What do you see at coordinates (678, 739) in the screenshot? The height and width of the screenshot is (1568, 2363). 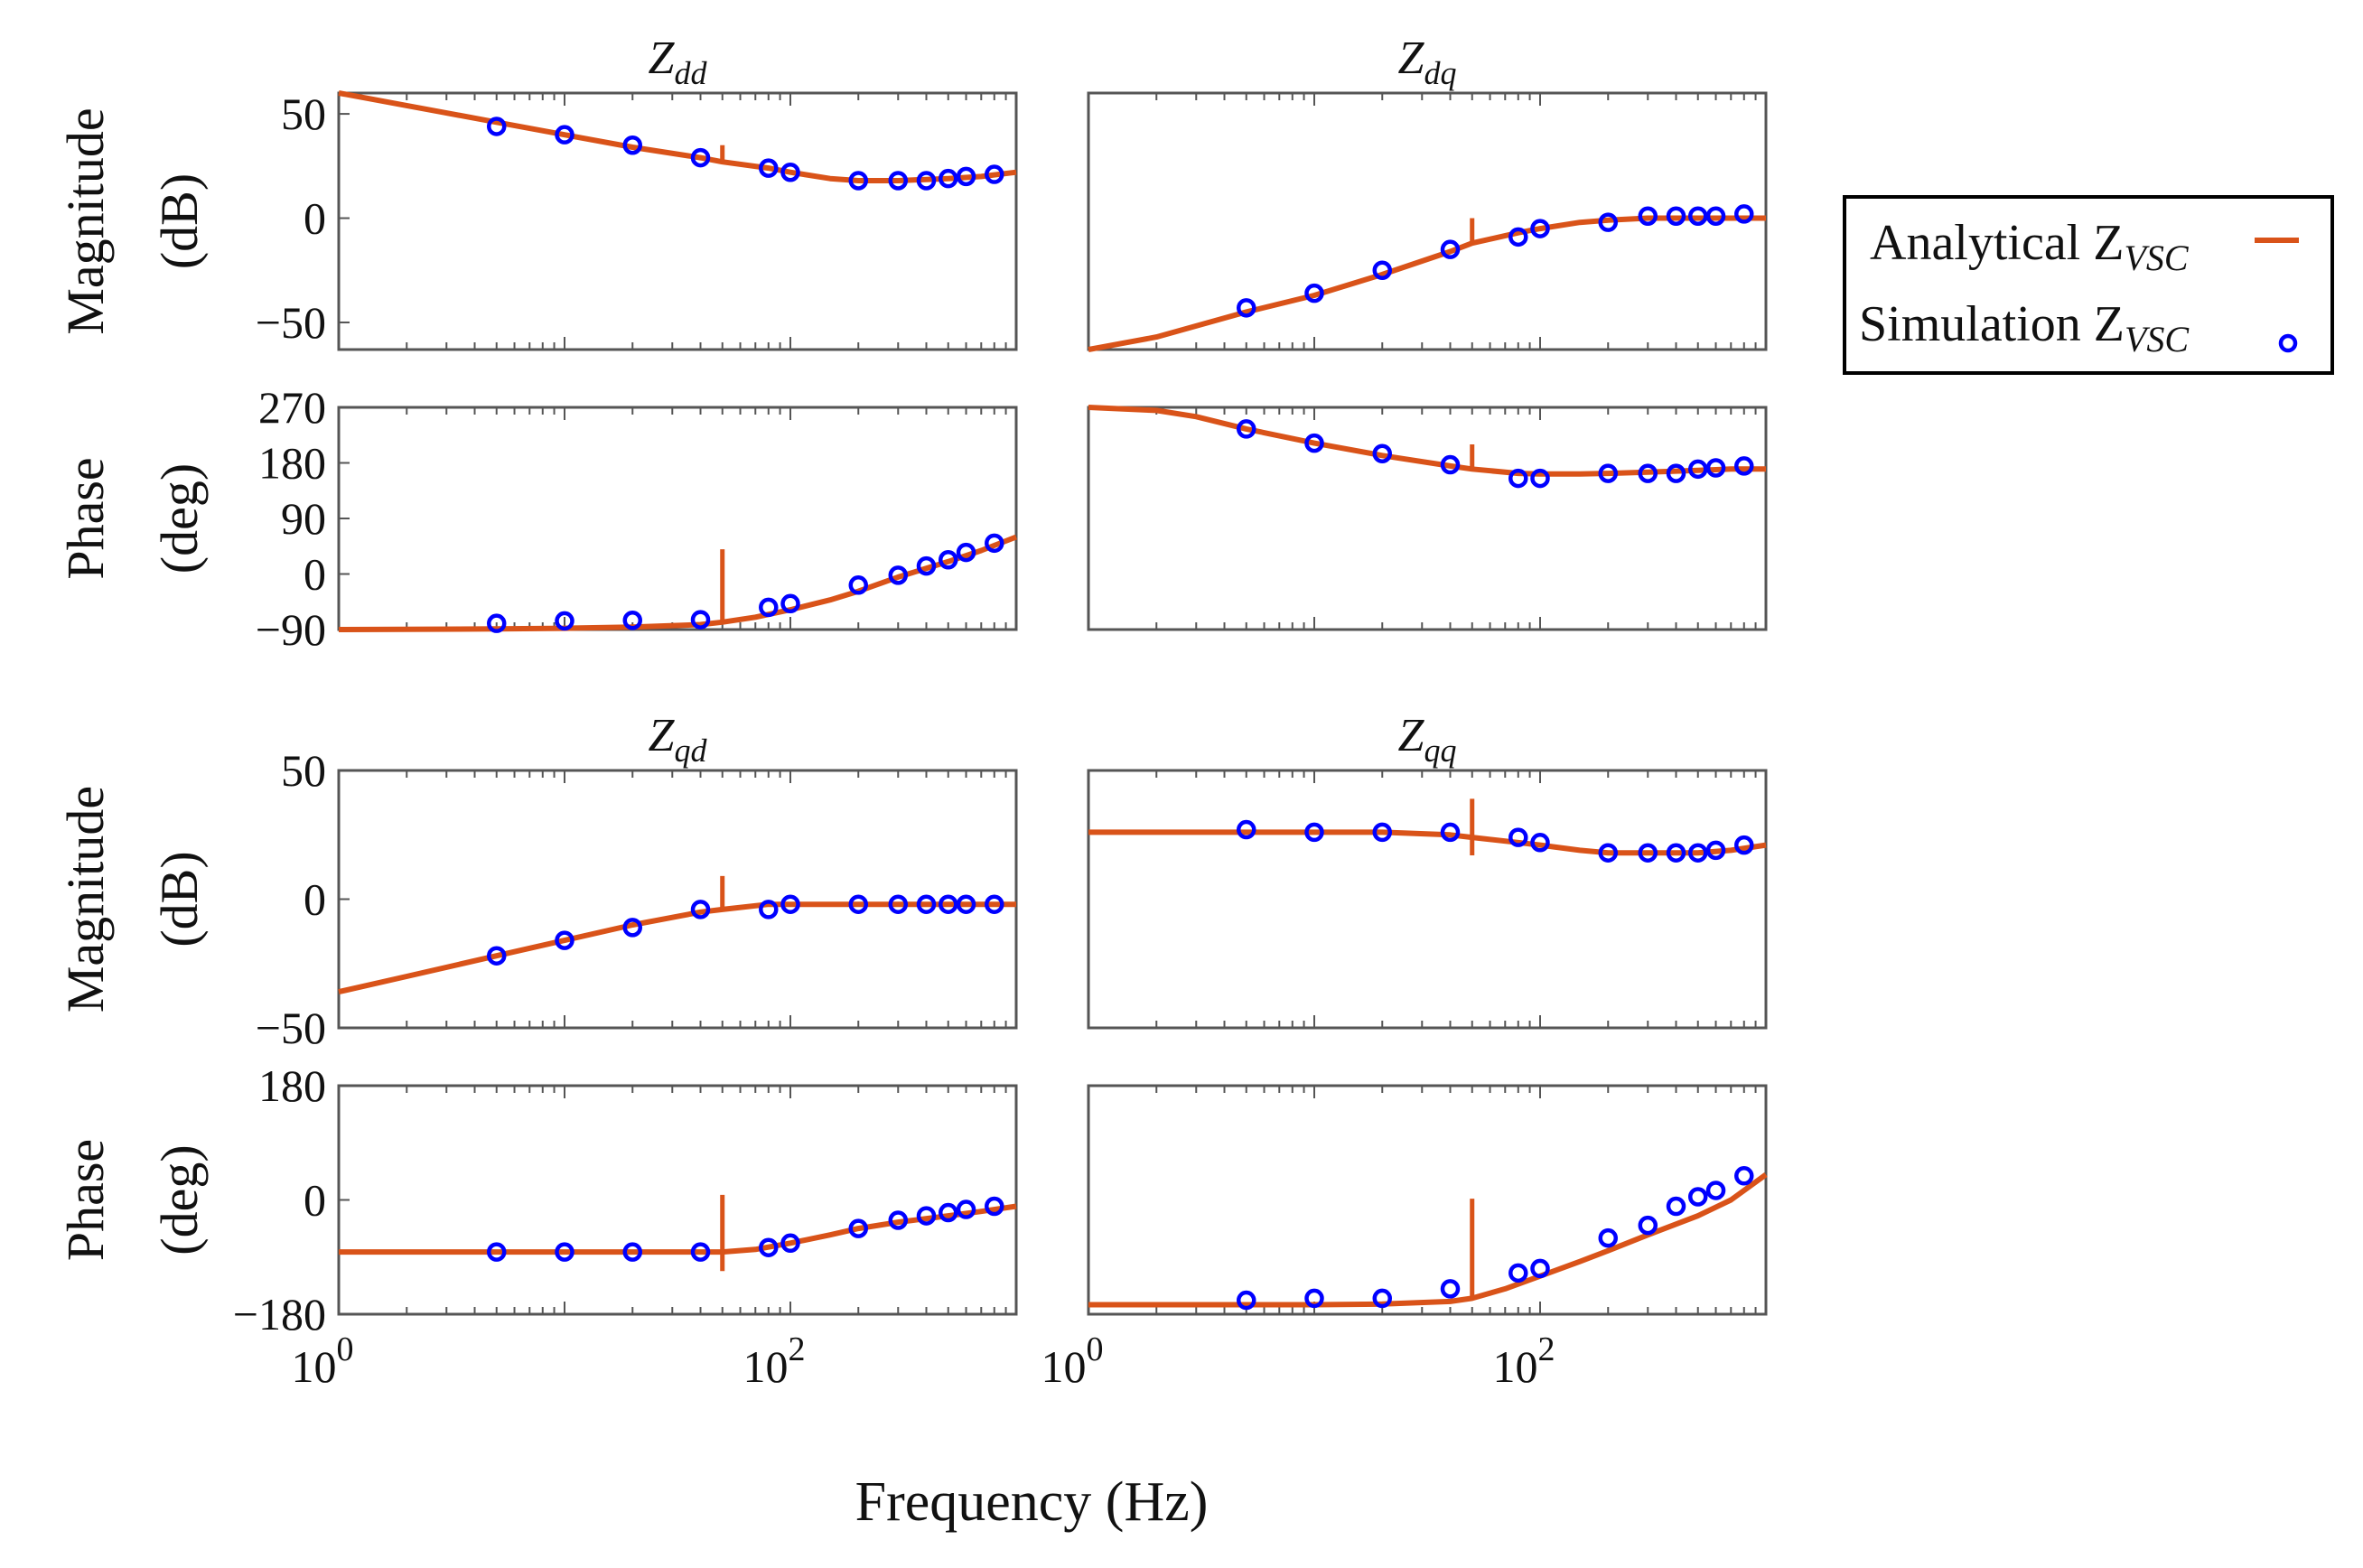 I see `panel-title-zqd-mag: Zqd` at bounding box center [678, 739].